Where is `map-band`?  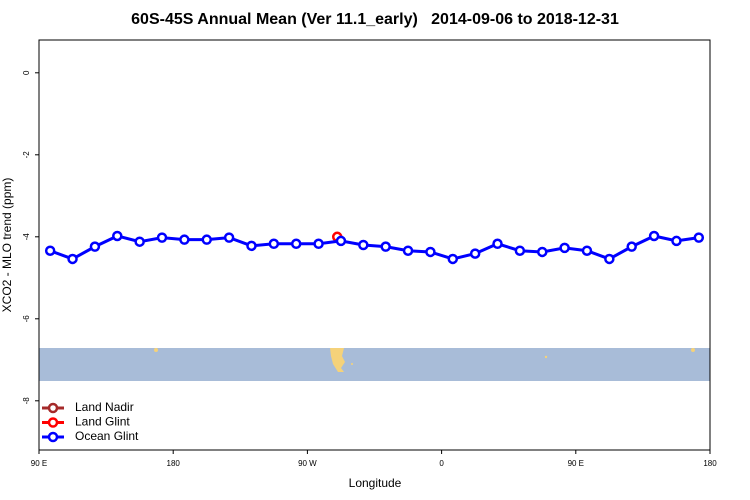 map-band is located at coordinates (374, 364).